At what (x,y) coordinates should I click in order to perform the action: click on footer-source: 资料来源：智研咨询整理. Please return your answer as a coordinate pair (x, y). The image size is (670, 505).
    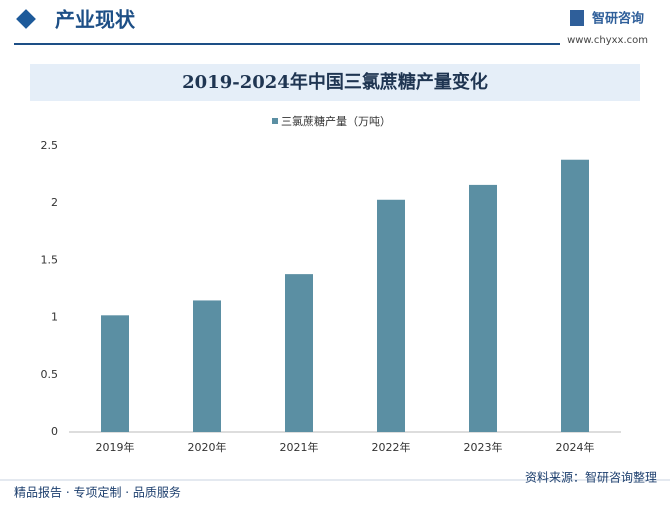
    Looking at the image, I should click on (591, 477).